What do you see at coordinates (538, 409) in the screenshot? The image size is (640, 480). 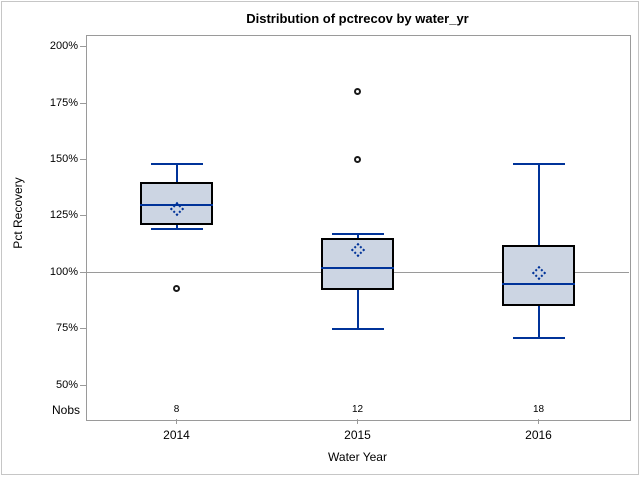 I see `nobs-value: 18` at bounding box center [538, 409].